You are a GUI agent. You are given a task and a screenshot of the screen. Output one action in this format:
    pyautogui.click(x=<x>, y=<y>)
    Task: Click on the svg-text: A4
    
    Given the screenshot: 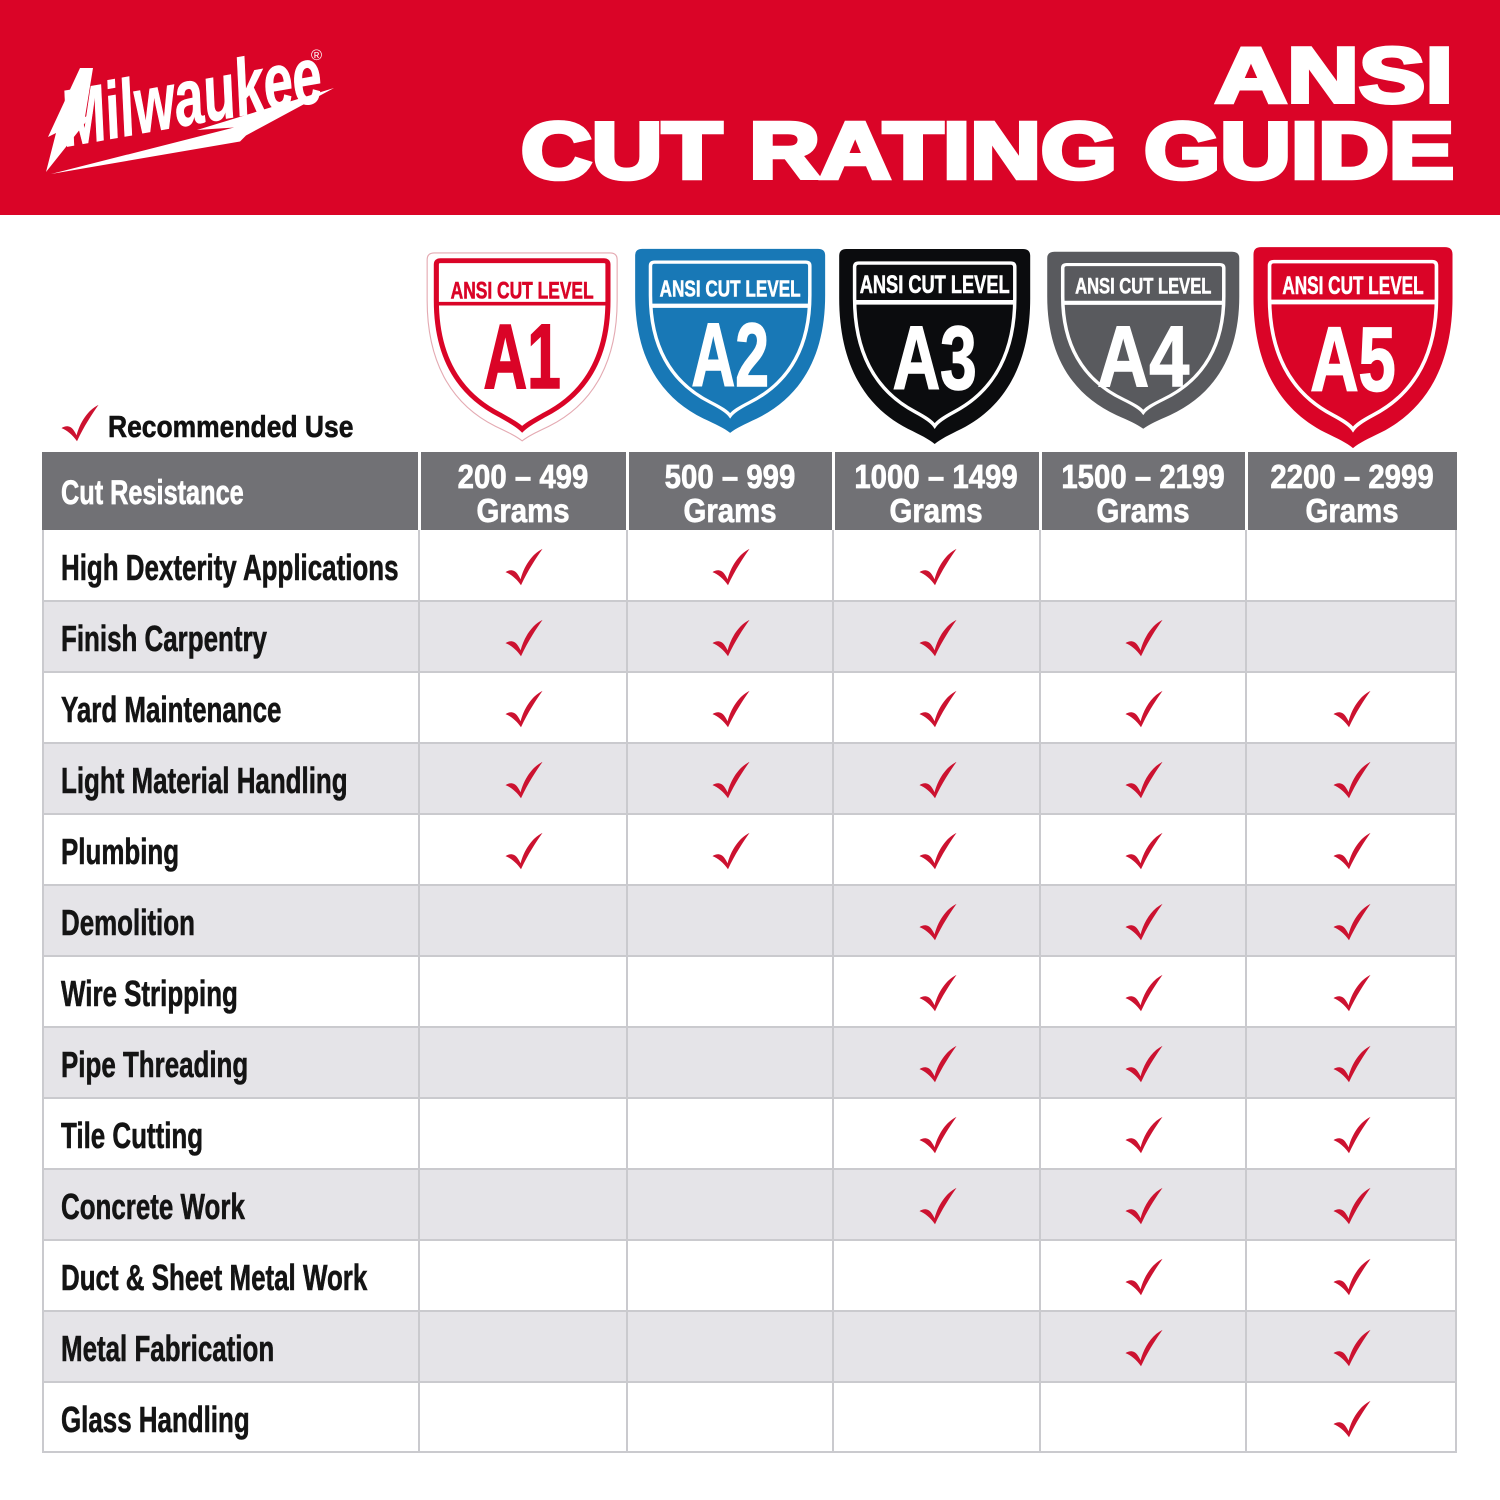 What is the action you would take?
    pyautogui.click(x=1143, y=356)
    